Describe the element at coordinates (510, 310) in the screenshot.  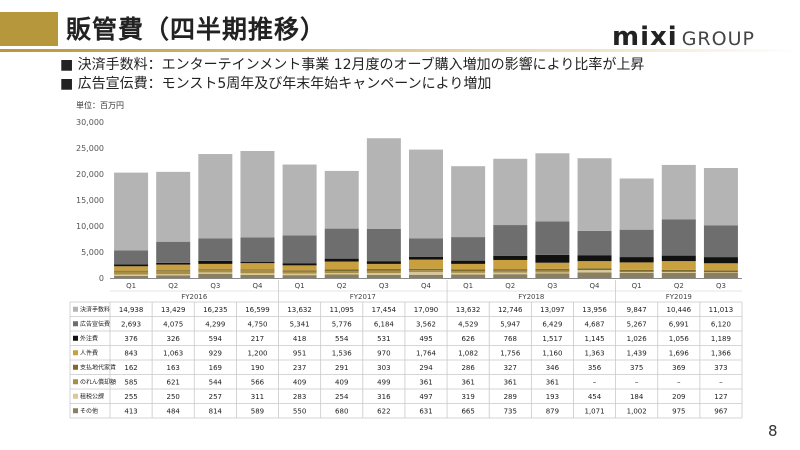
I see `table-cell: 12,746` at that location.